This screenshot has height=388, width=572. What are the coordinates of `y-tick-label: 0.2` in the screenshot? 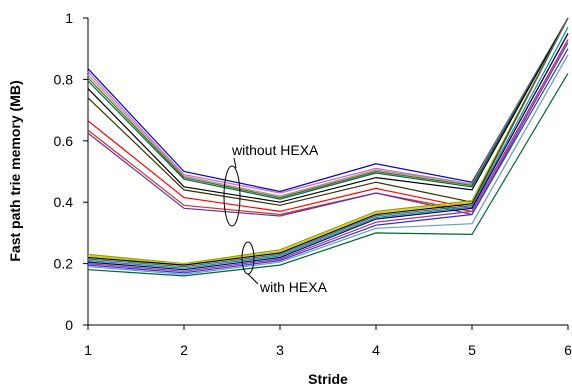 It's located at (64, 264).